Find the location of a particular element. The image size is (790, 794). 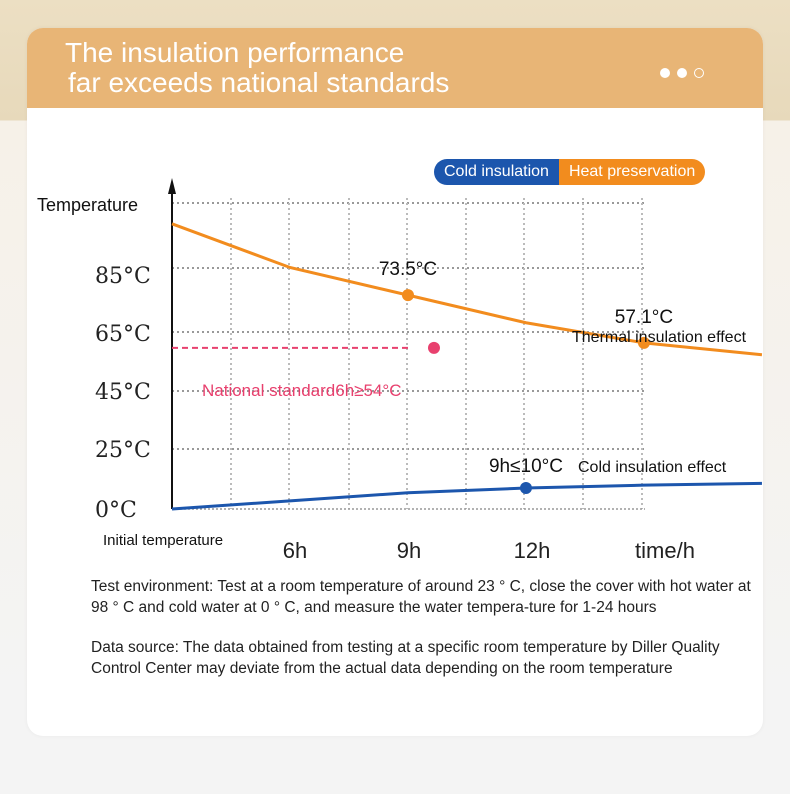

data-point-label: 9h≤10°C is located at coordinates (526, 466).